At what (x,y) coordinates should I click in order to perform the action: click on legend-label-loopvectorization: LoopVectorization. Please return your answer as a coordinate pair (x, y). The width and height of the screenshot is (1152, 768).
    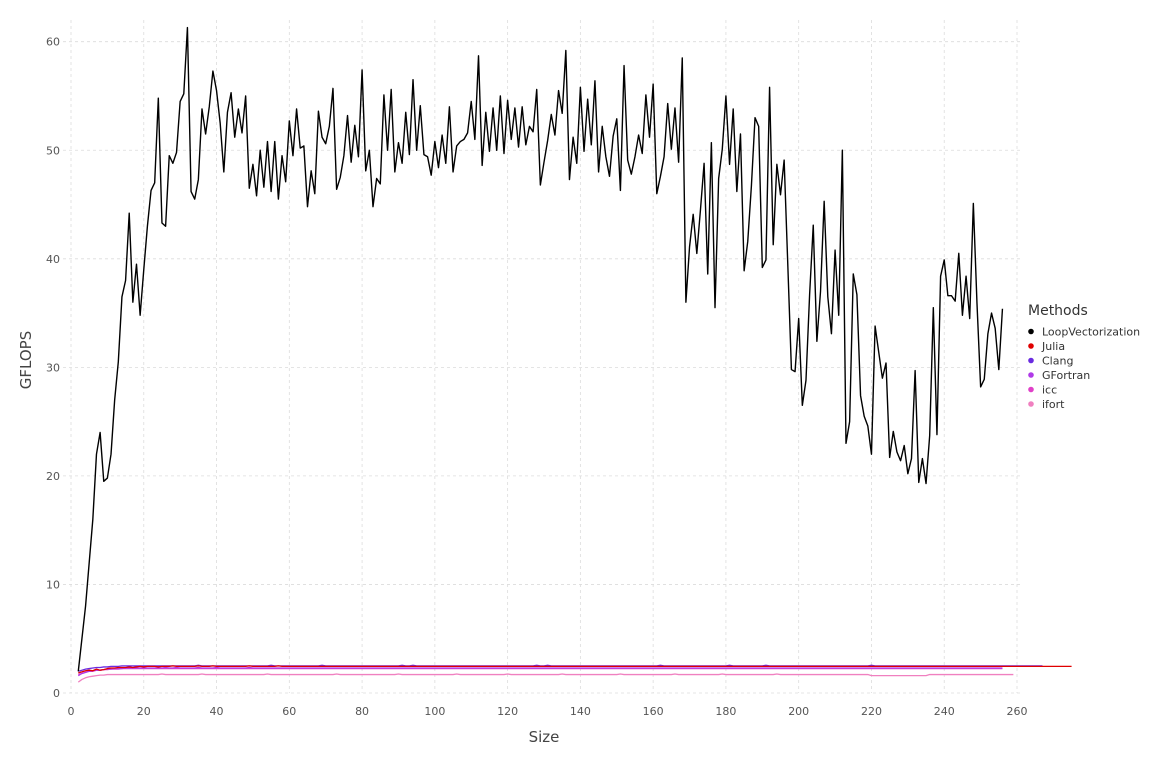
    Looking at the image, I should click on (1091, 332).